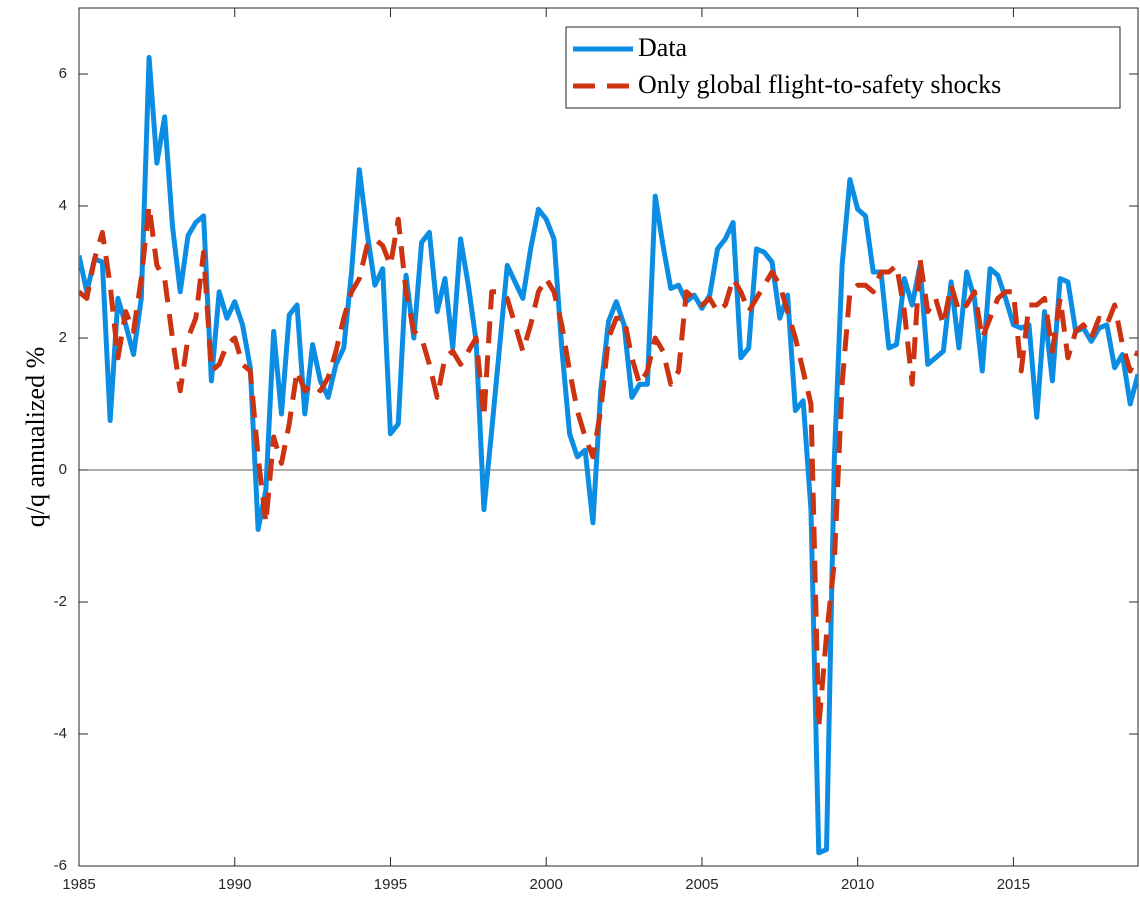 This screenshot has width=1140, height=904. Describe the element at coordinates (63, 73) in the screenshot. I see `y-tick-label: 6` at that location.